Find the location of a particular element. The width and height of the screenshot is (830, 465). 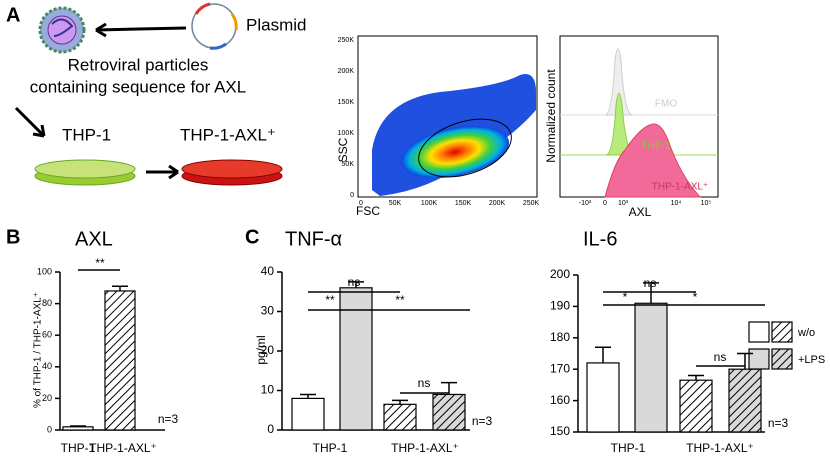

x-tick-label: 10⁴ is located at coordinates (676, 203).